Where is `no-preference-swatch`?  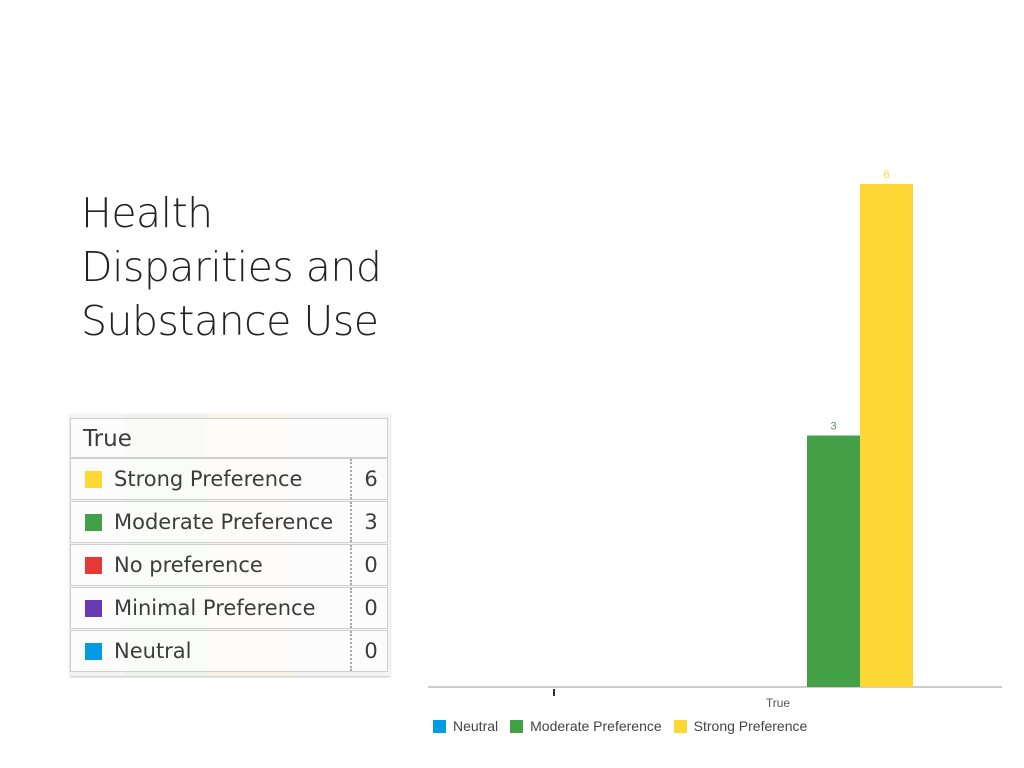
no-preference-swatch is located at coordinates (93, 565).